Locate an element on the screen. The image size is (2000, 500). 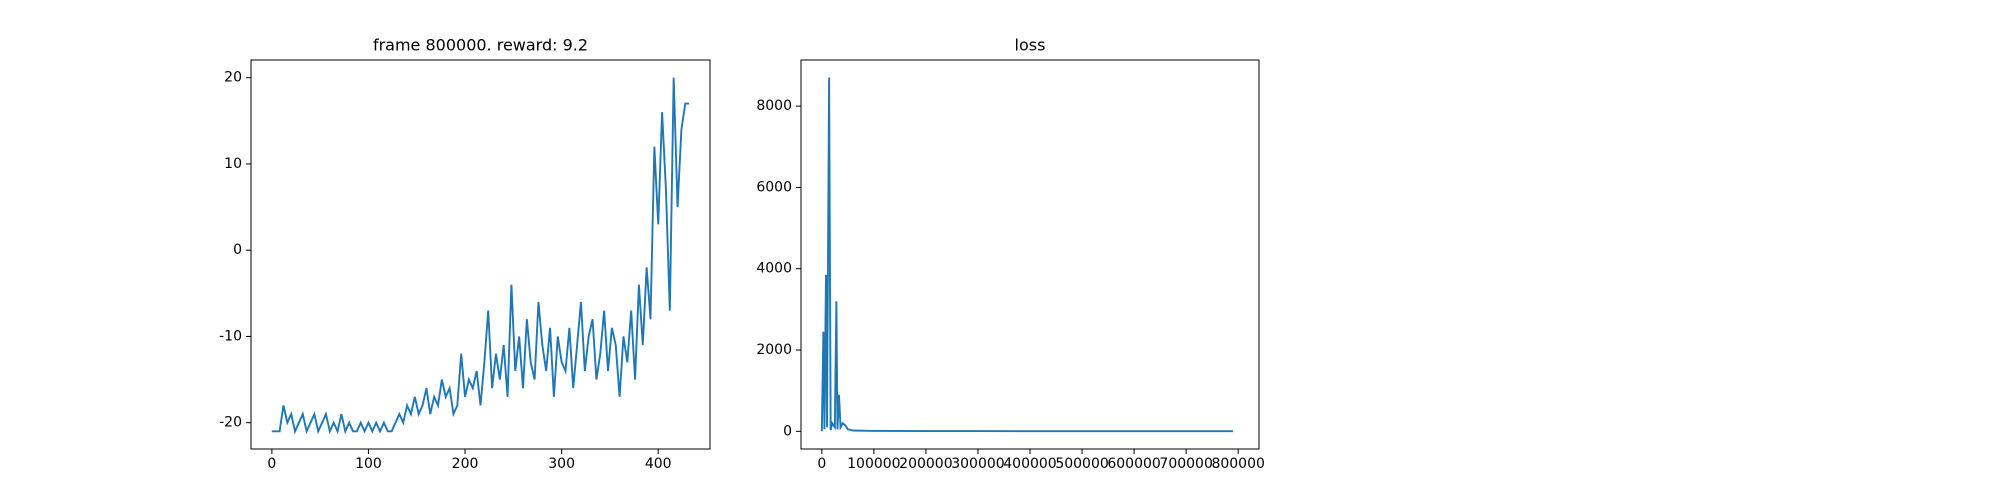
y-tick-label: 10 is located at coordinates (233, 164).